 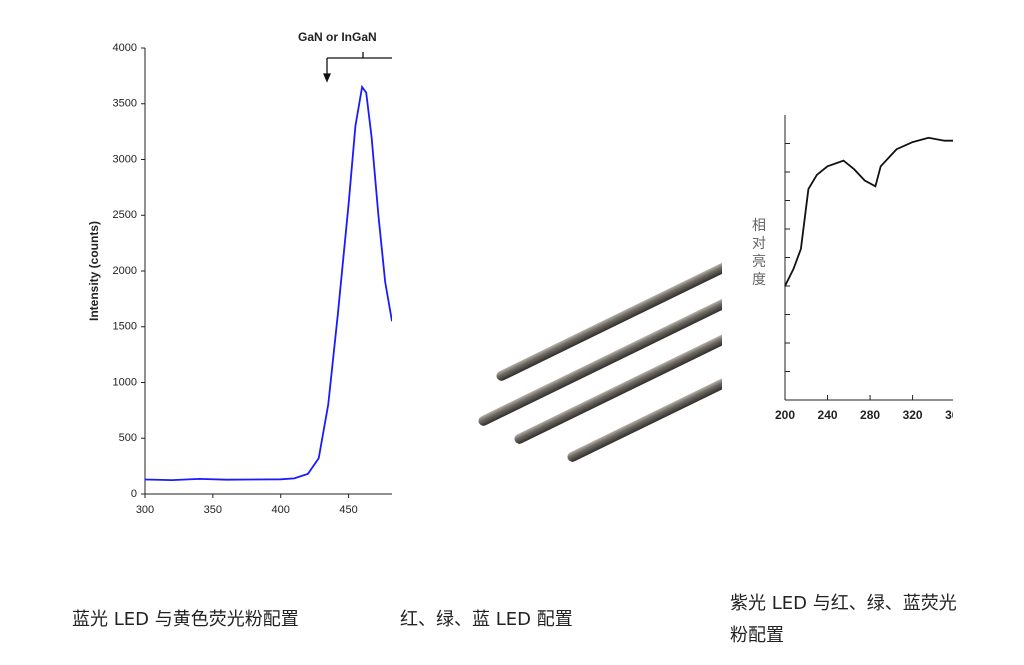 I want to click on x-tick-label: 320, so click(x=913, y=415).